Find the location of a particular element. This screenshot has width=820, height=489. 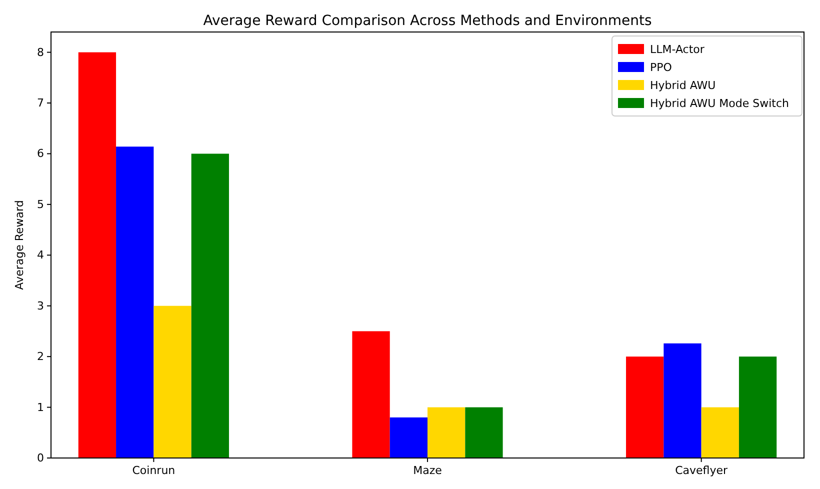

y-tick-label: 4 is located at coordinates (40, 255).